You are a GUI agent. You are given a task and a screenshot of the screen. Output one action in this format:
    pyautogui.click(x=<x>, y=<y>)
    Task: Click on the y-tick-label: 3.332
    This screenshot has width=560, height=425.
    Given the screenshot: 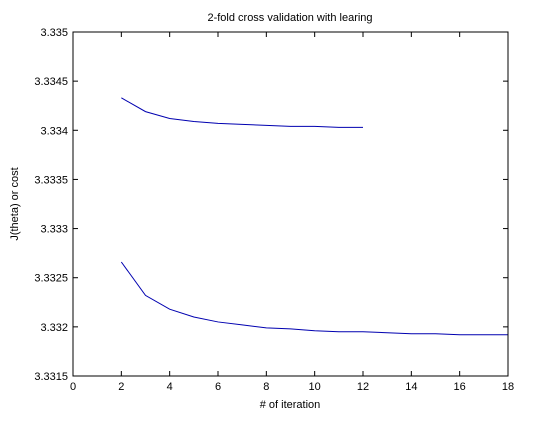 What is the action you would take?
    pyautogui.click(x=54, y=328)
    